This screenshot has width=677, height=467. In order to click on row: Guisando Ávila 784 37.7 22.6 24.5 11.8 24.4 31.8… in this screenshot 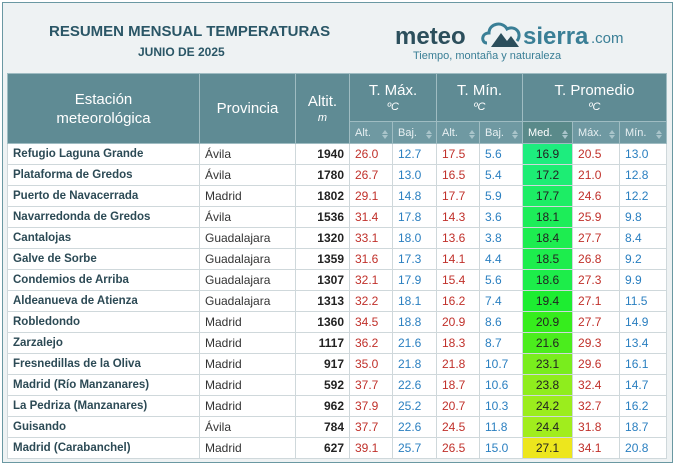, I will do `click(337, 427)`.